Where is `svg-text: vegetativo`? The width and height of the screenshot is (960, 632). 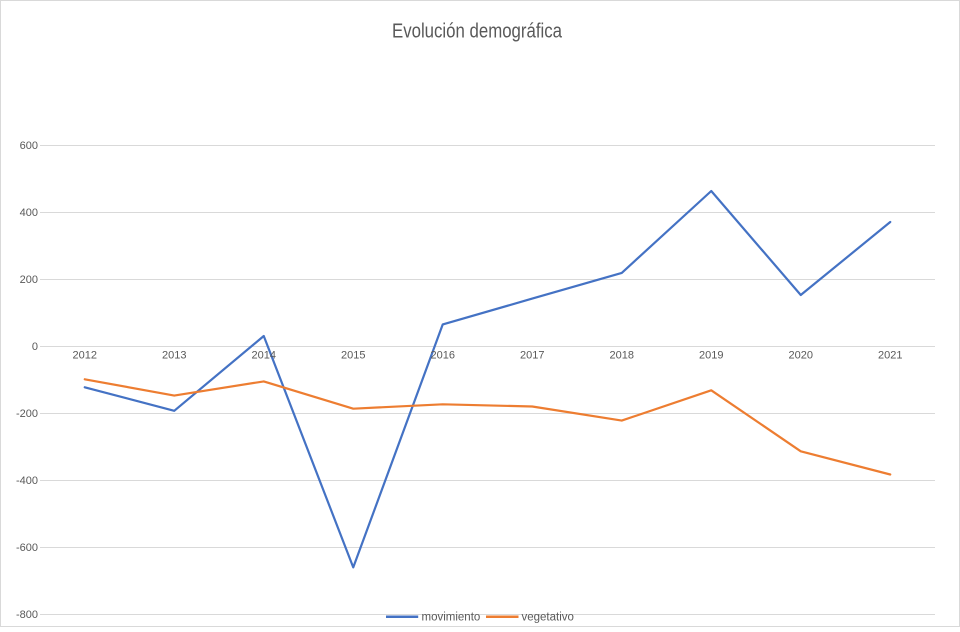
svg-text: vegetativo is located at coordinates (548, 618).